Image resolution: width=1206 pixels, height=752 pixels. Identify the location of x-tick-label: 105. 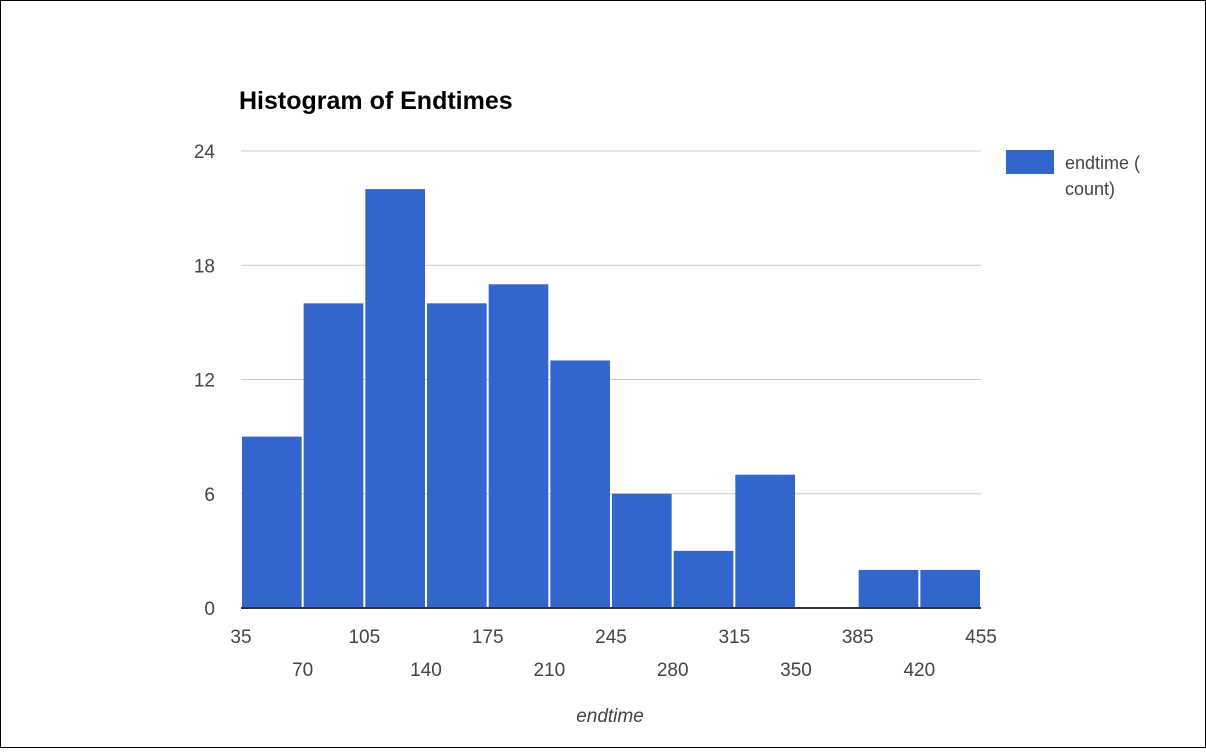
(364, 637).